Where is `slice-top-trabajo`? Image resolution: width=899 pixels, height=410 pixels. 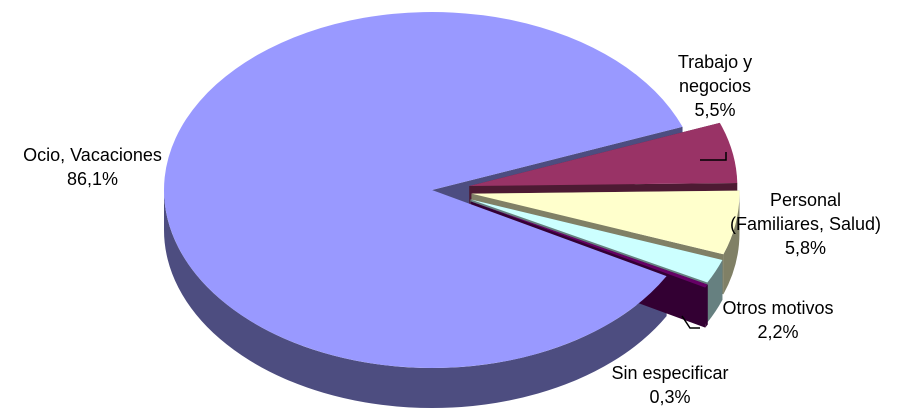
slice-top-trabajo is located at coordinates (603, 154).